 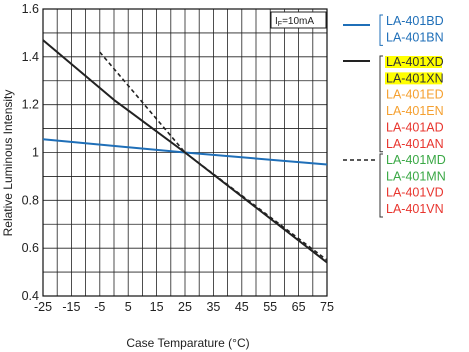 What do you see at coordinates (43, 307) in the screenshot?
I see `x-tick-label: -25` at bounding box center [43, 307].